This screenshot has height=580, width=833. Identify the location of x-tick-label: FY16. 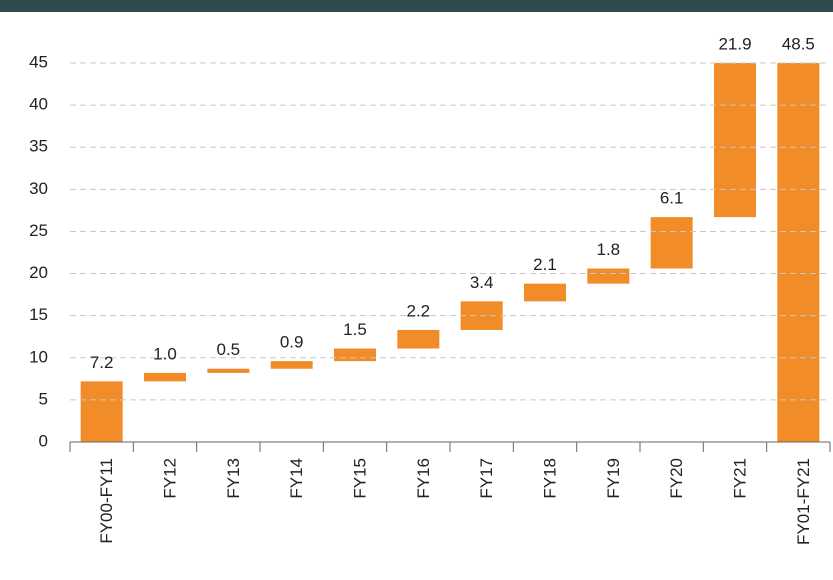
(423, 478).